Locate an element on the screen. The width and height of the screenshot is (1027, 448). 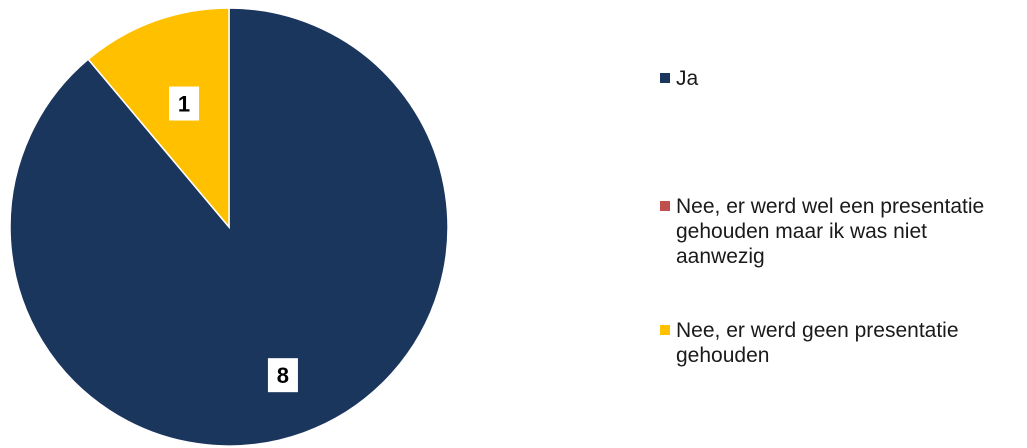
legend-label-nee-geen-presentatie: Nee, er werd geen presentatie gehouden is located at coordinates (817, 343).